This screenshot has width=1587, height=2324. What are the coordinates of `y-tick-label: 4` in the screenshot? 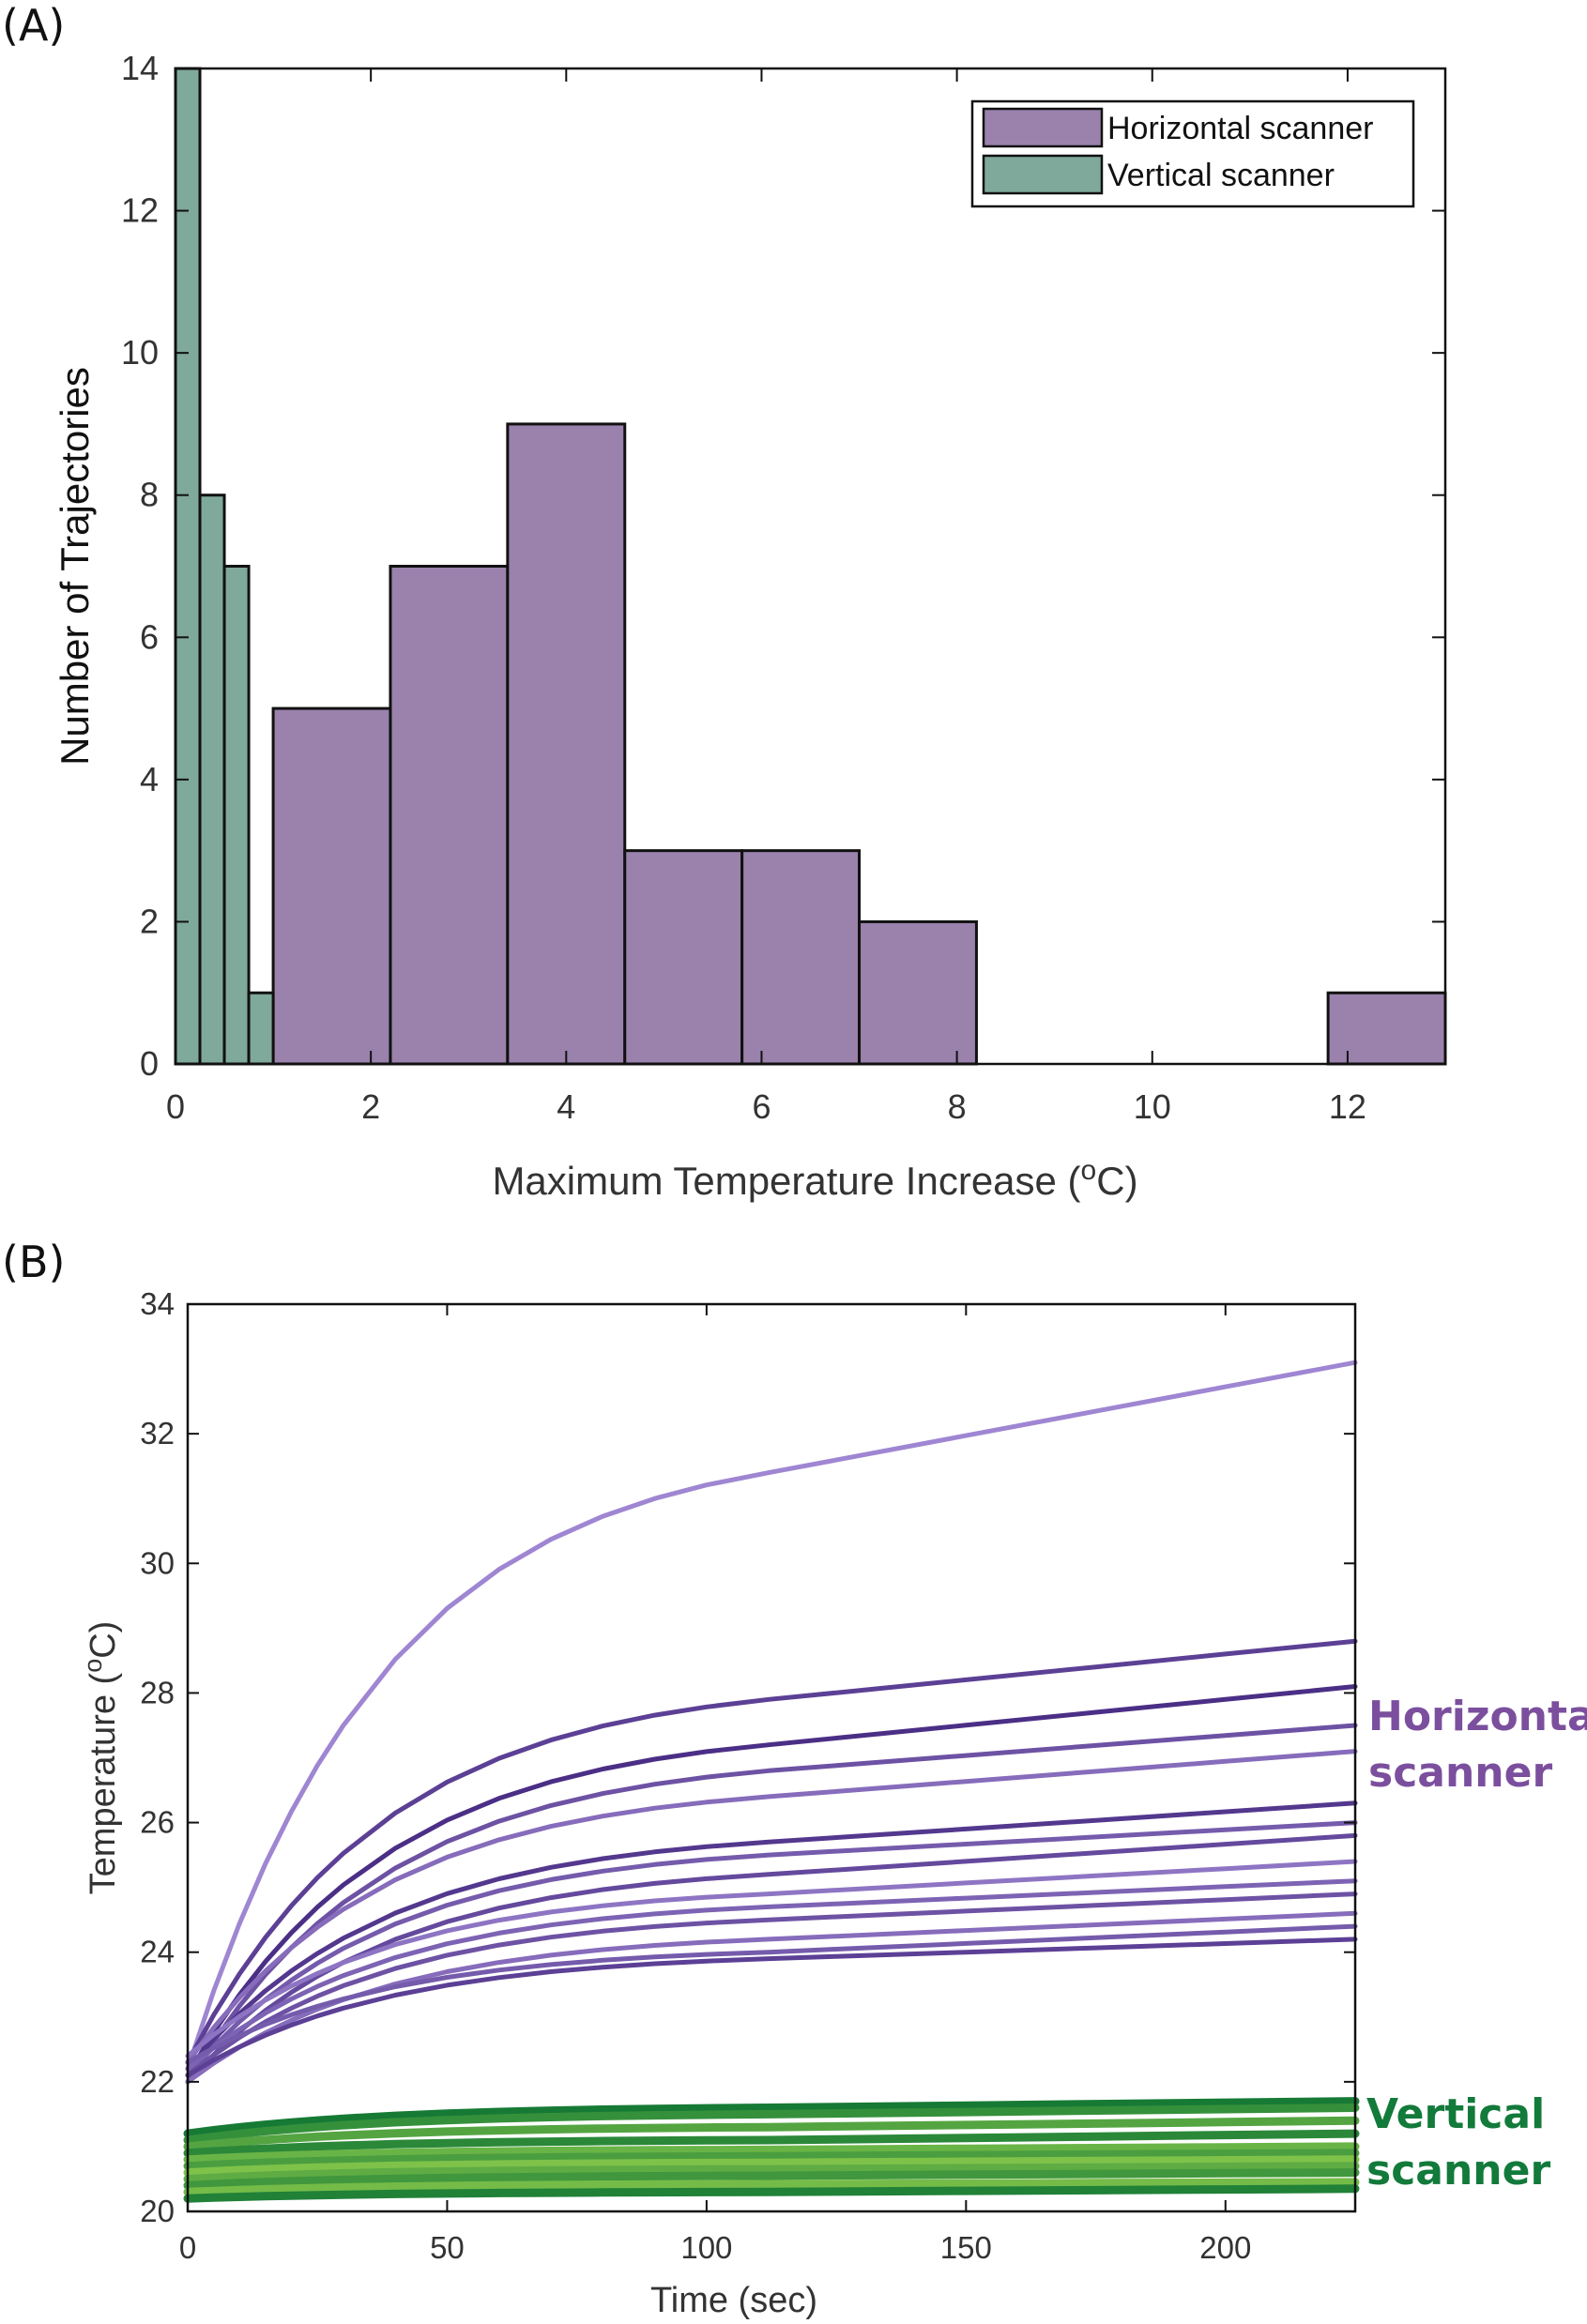 It's located at (149, 779).